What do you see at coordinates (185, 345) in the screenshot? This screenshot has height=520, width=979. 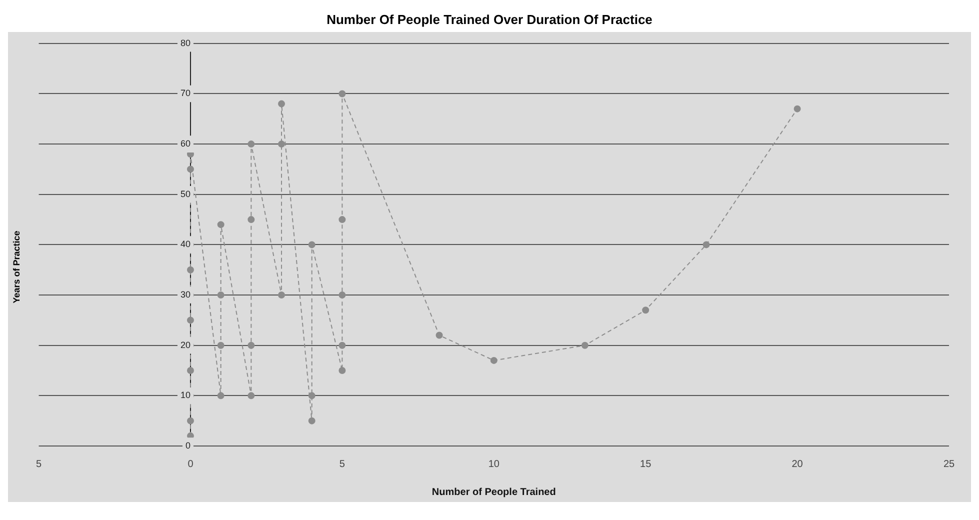 I see `y-tick-label: 20` at bounding box center [185, 345].